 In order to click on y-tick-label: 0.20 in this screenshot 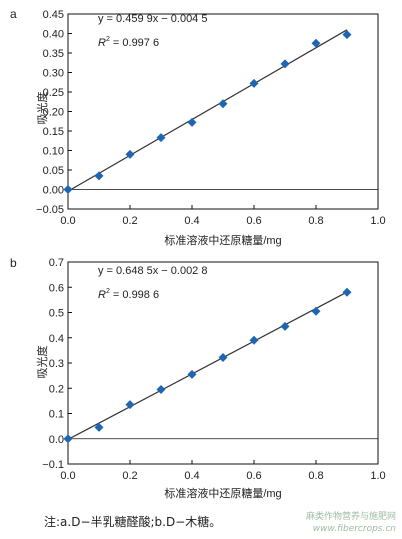, I will do `click(53, 113)`.